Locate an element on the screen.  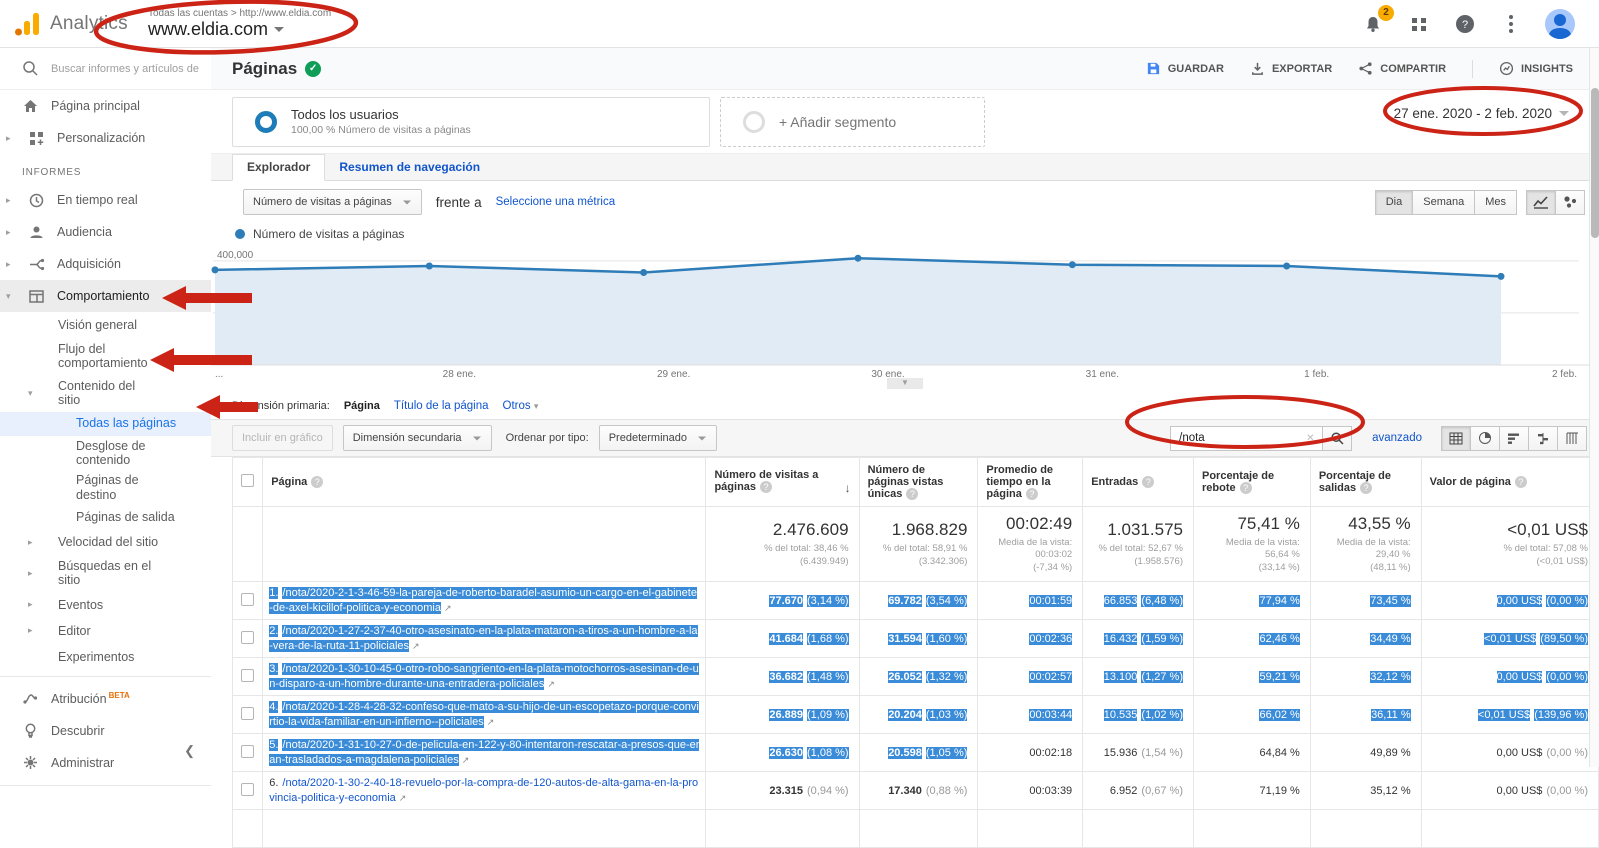
date-range-selector: 27 ene. 2020 - 2 feb. 2020 is located at coordinates (1481, 113).